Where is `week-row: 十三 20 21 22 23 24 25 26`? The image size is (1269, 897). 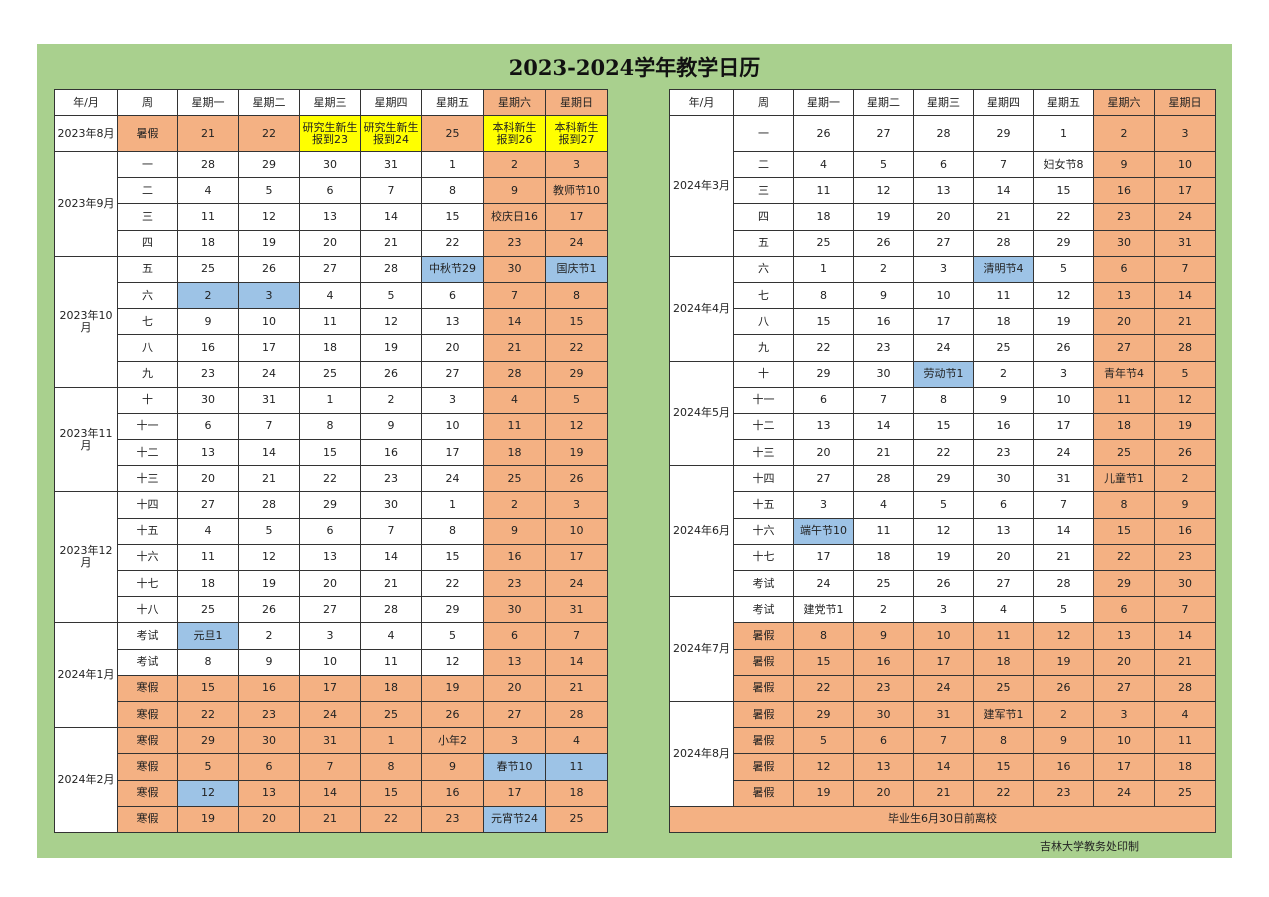
week-row: 十三 20 21 22 23 24 25 26 is located at coordinates (331, 479).